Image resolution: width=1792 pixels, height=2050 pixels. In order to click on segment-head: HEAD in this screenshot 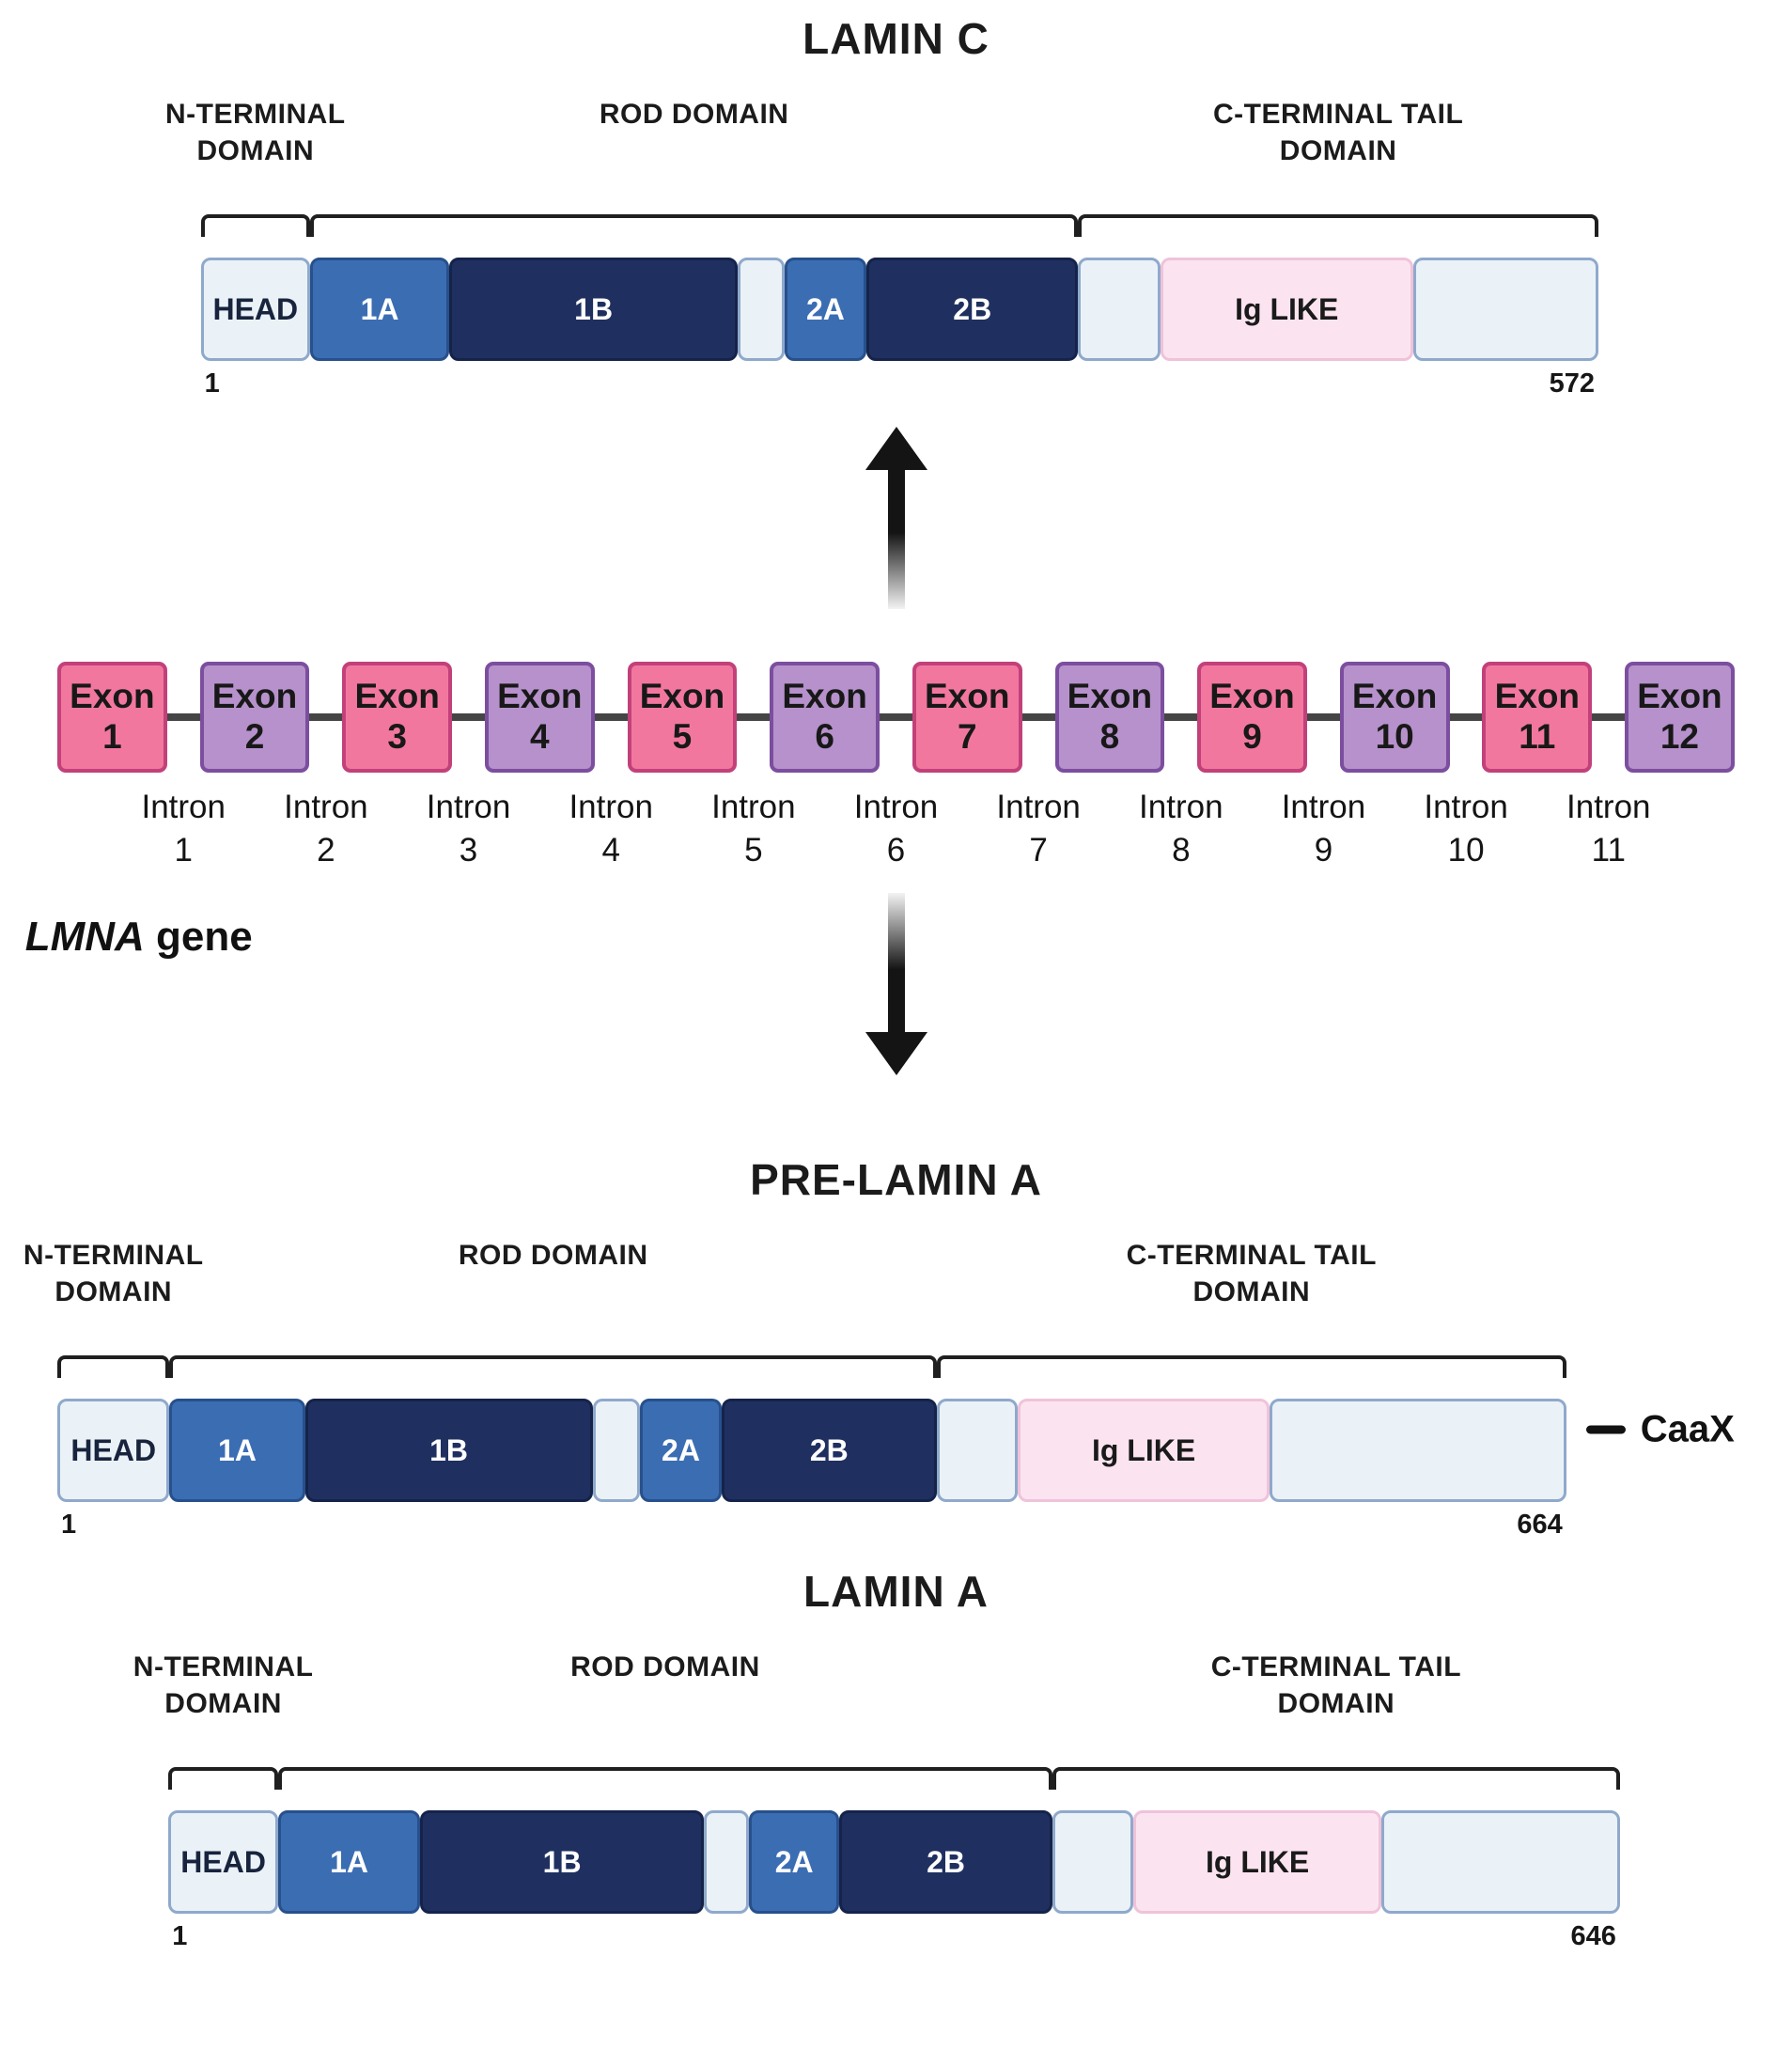, I will do `click(114, 1450)`.